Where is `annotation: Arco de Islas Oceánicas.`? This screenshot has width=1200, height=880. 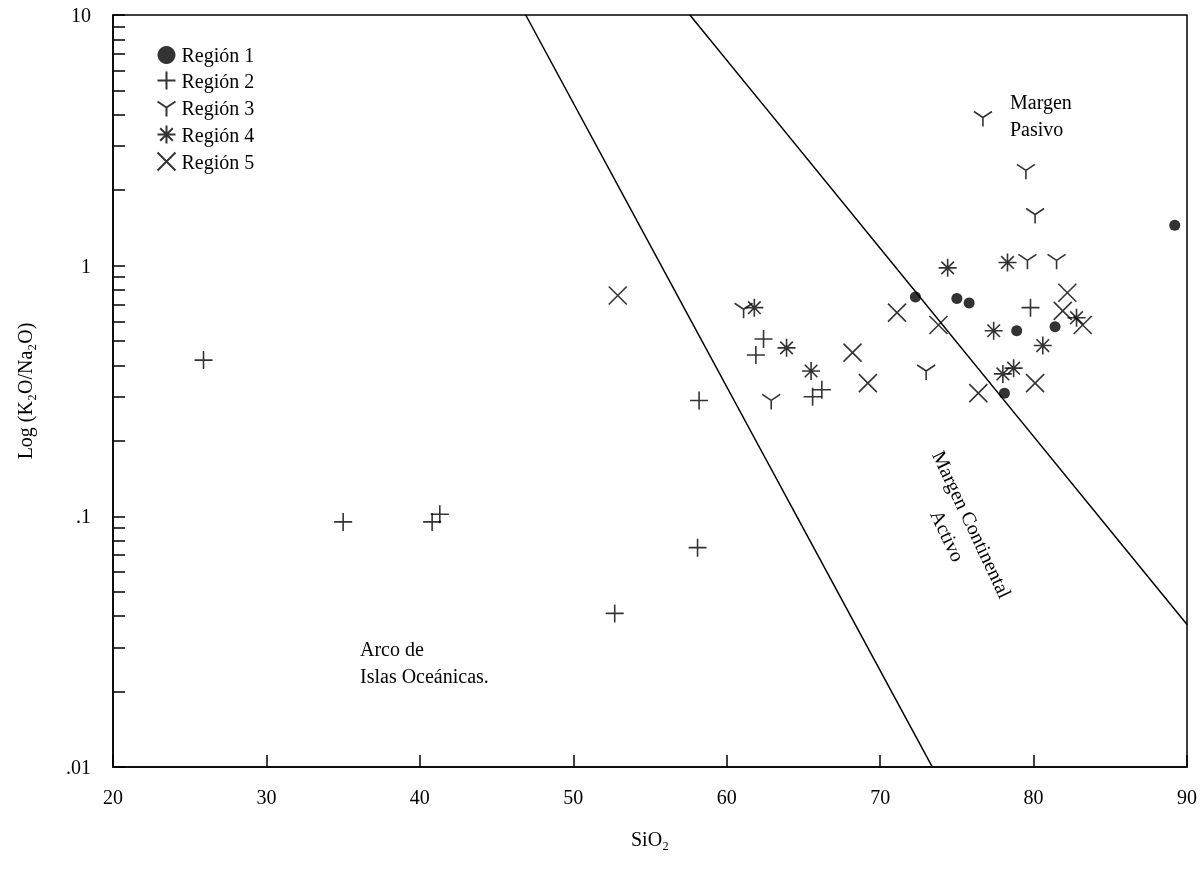 annotation: Arco de Islas Oceánicas. is located at coordinates (424, 662).